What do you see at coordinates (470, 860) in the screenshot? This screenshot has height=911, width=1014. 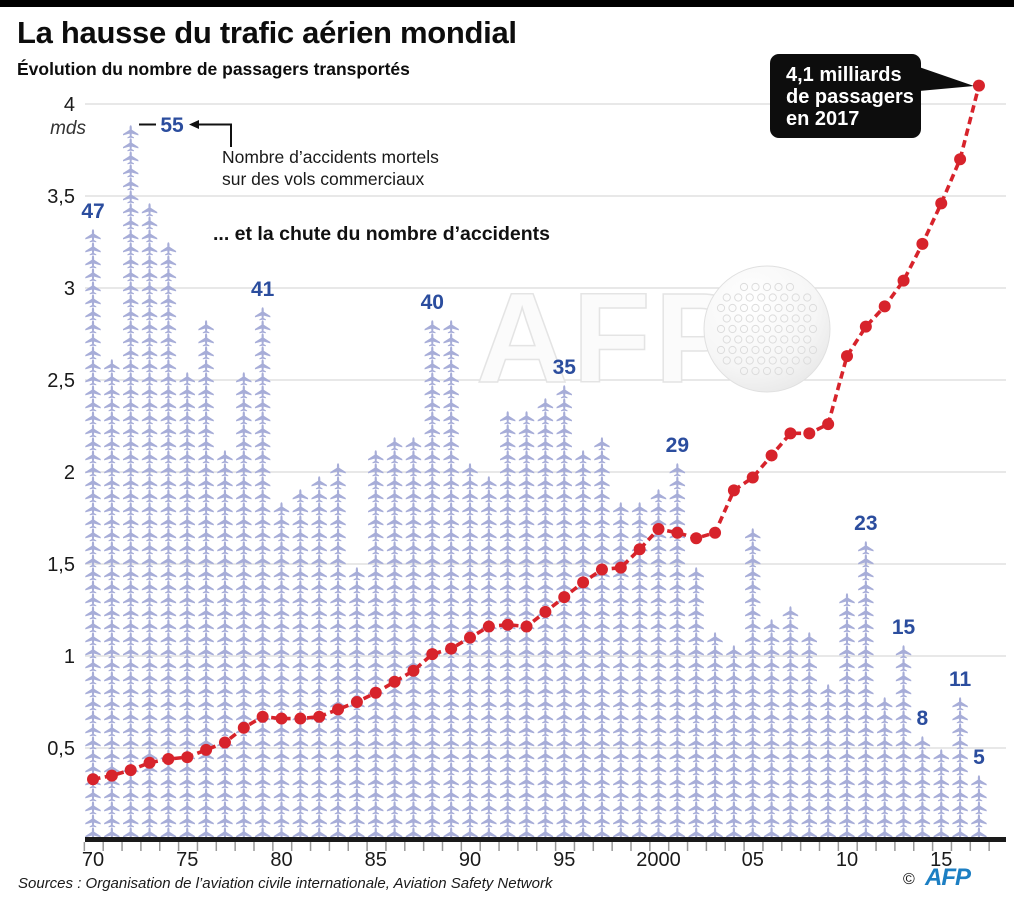 I see `x-tick-label: 90` at bounding box center [470, 860].